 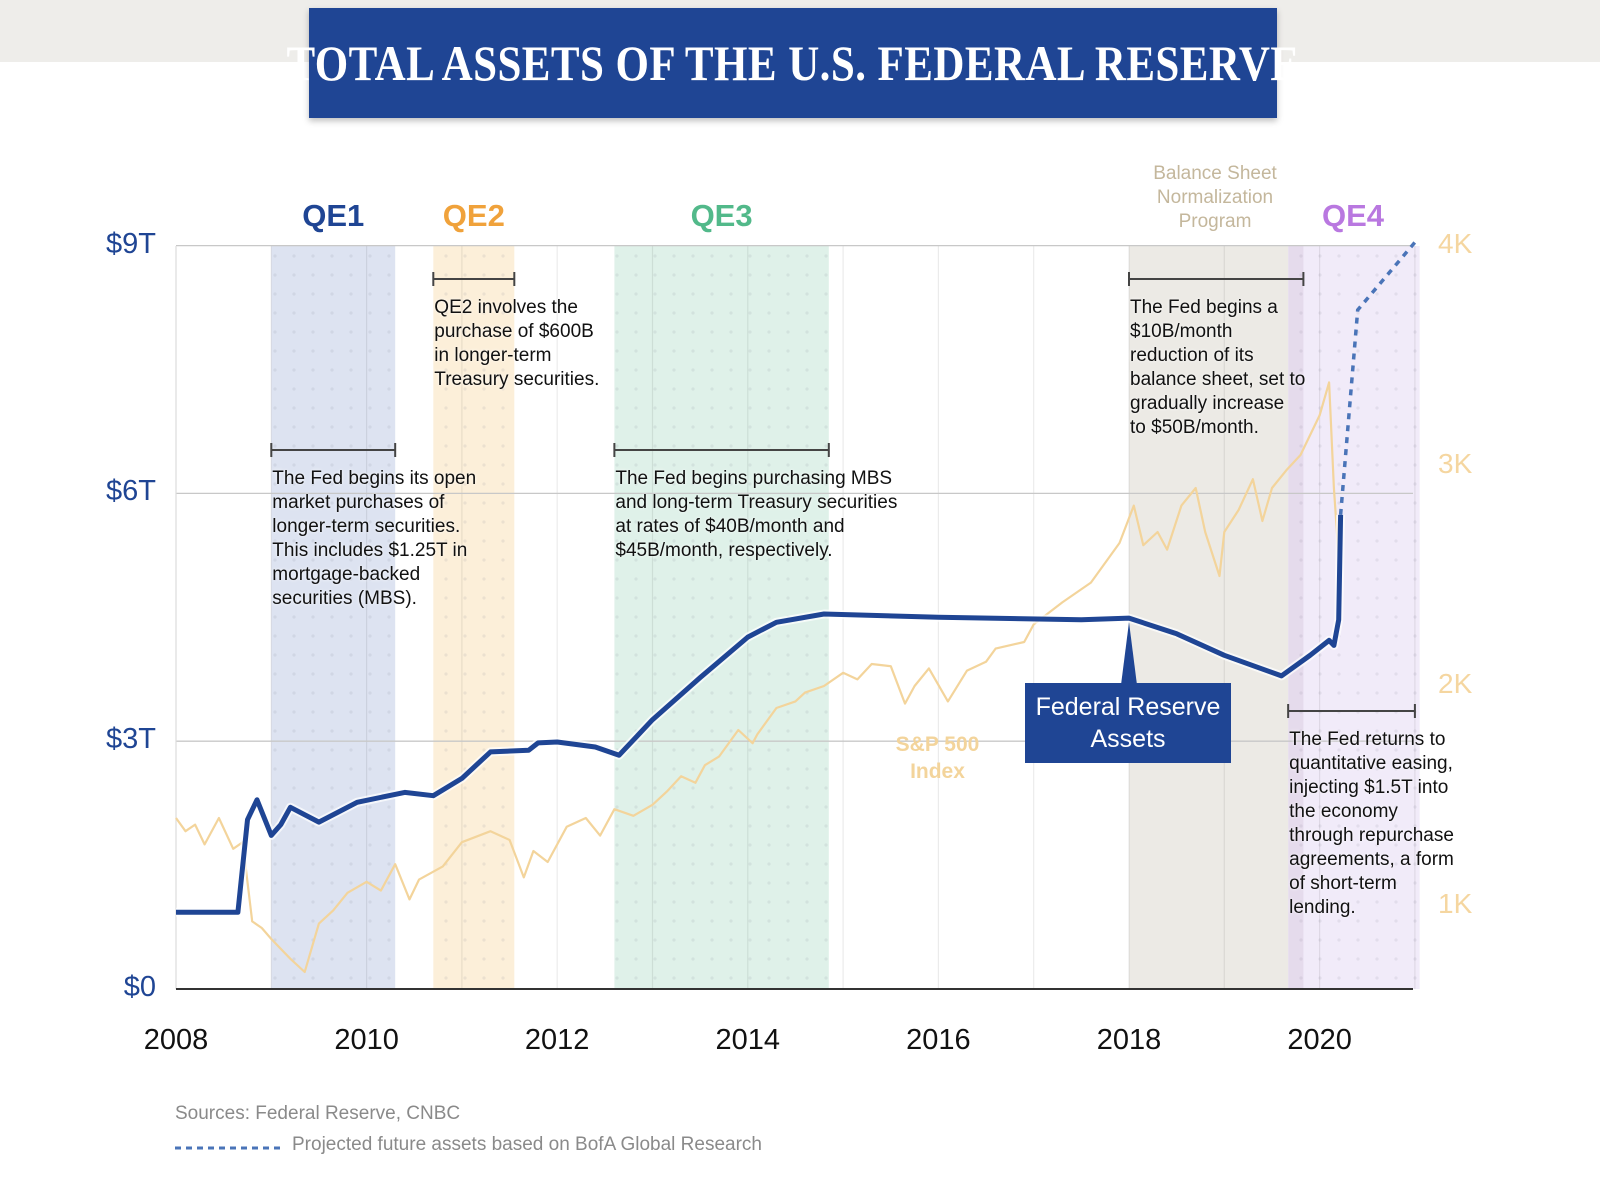 What do you see at coordinates (131, 739) in the screenshot?
I see `y-tick-label-left: $3T` at bounding box center [131, 739].